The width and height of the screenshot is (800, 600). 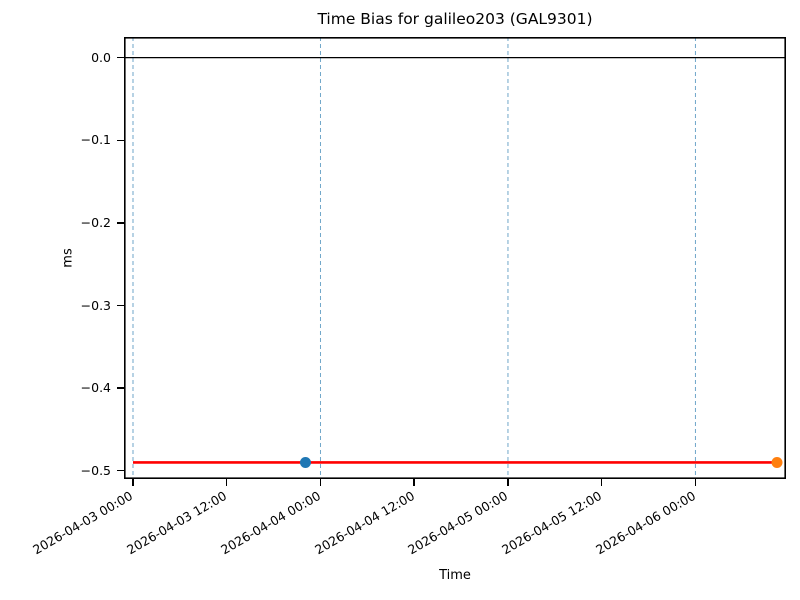 What do you see at coordinates (95, 140) in the screenshot?
I see `y-tick-label: −0.1` at bounding box center [95, 140].